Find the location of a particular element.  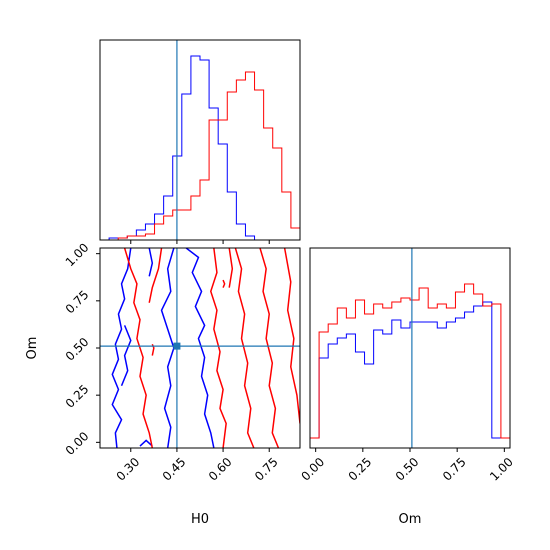

contour-frame is located at coordinates (200, 348).